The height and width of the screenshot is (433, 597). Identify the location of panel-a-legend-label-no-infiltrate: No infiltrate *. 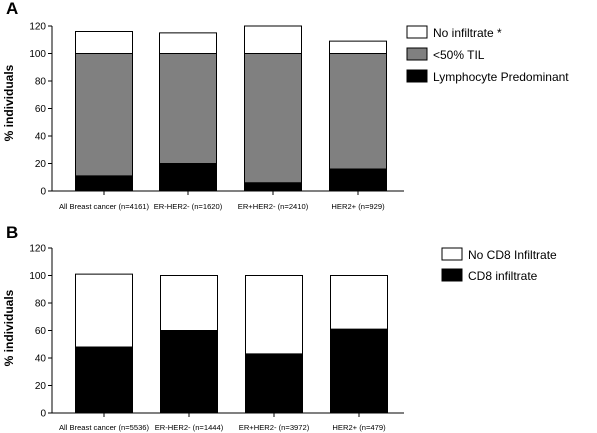
(467, 33).